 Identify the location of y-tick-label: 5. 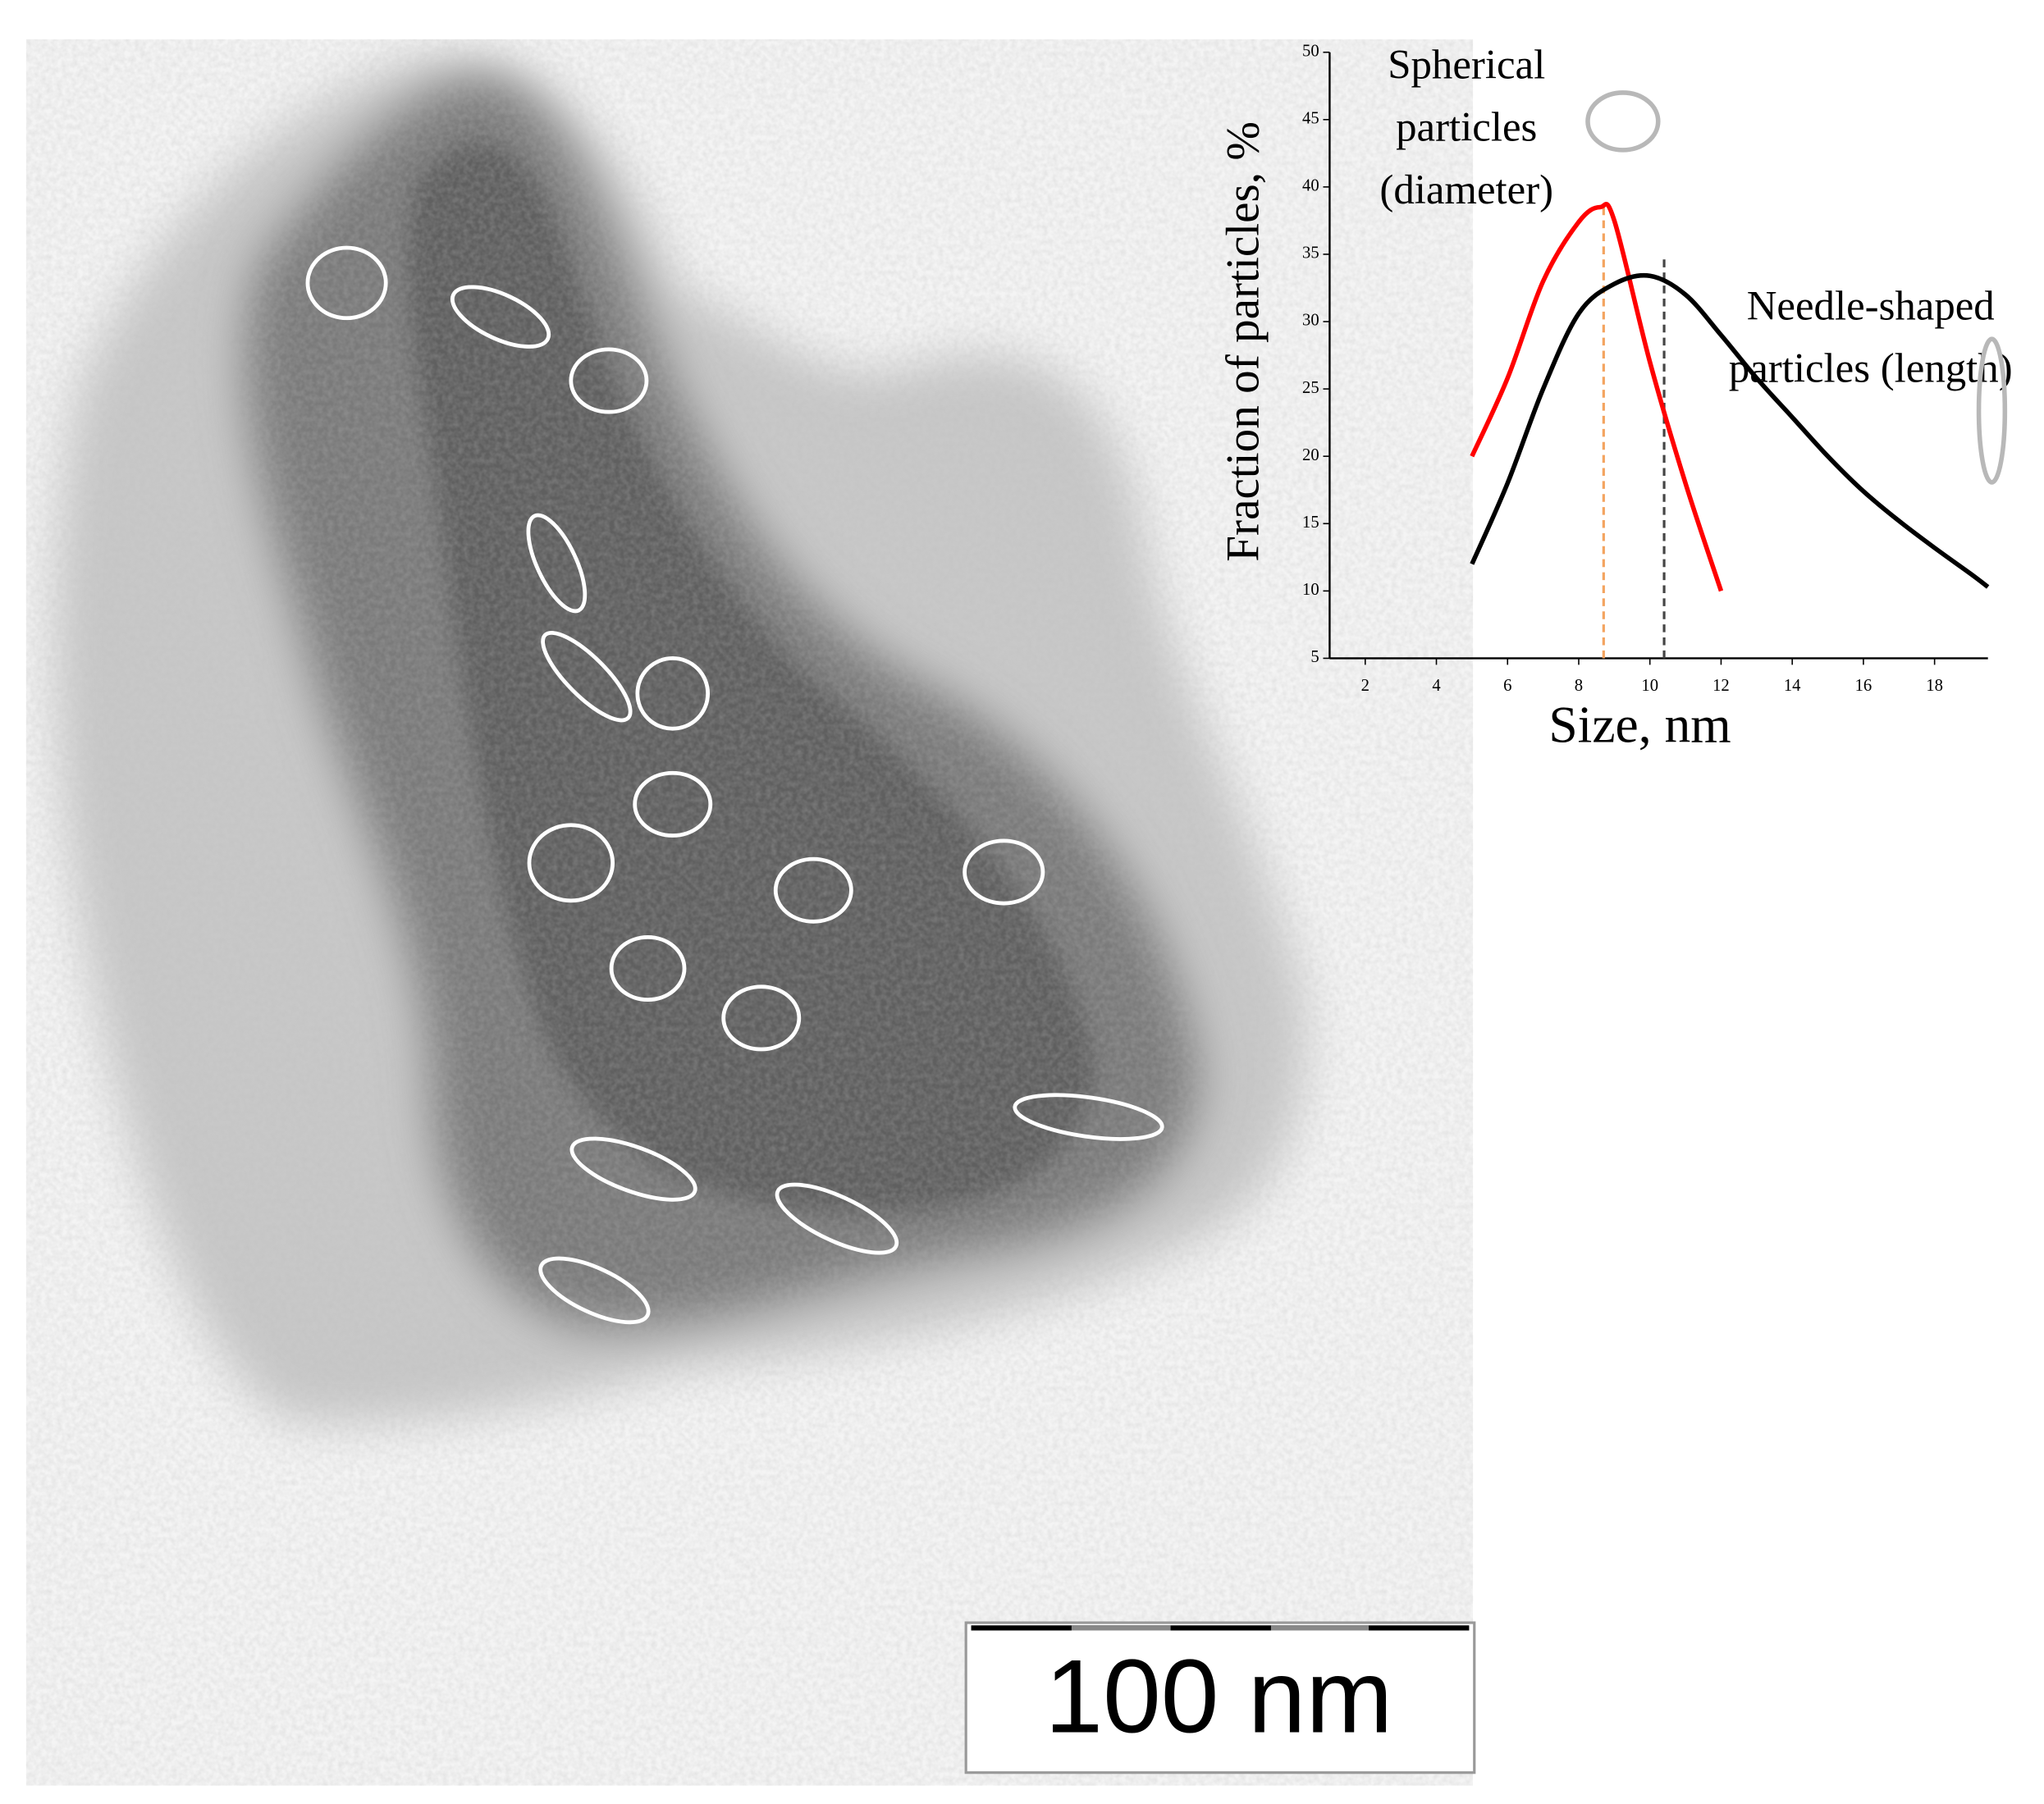
(1314, 657).